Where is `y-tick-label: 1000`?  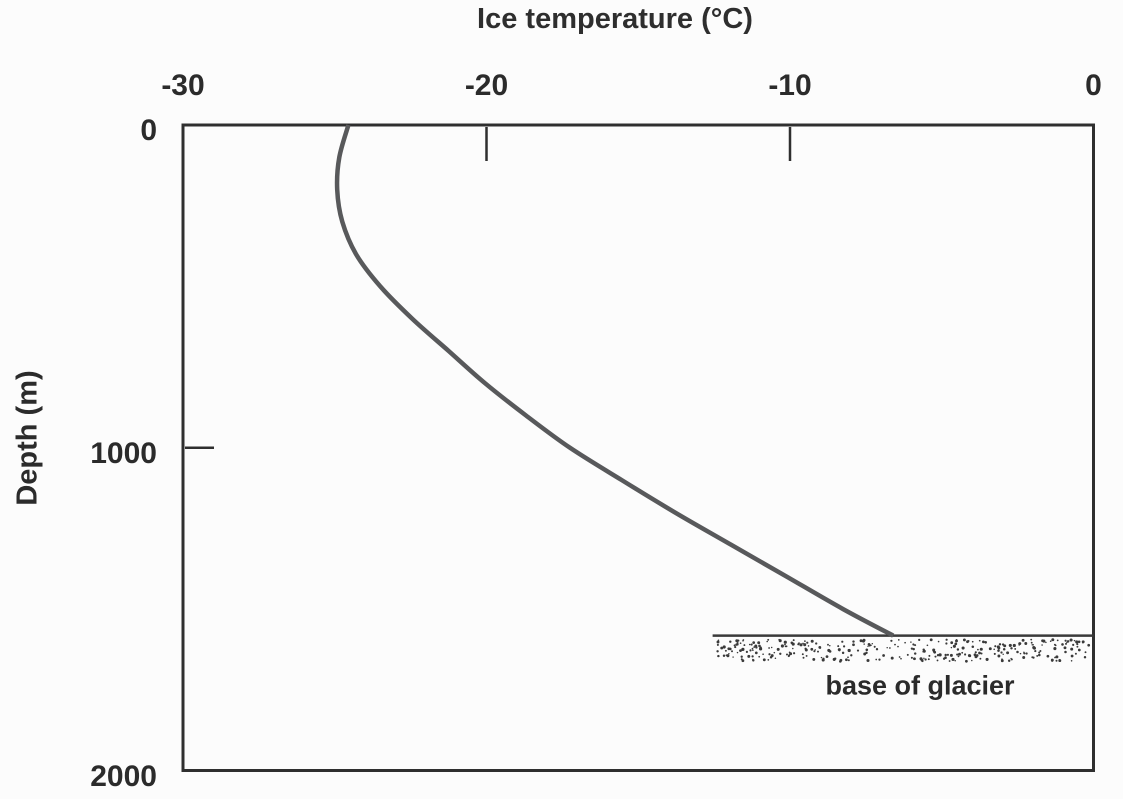
y-tick-label: 1000 is located at coordinates (123, 453).